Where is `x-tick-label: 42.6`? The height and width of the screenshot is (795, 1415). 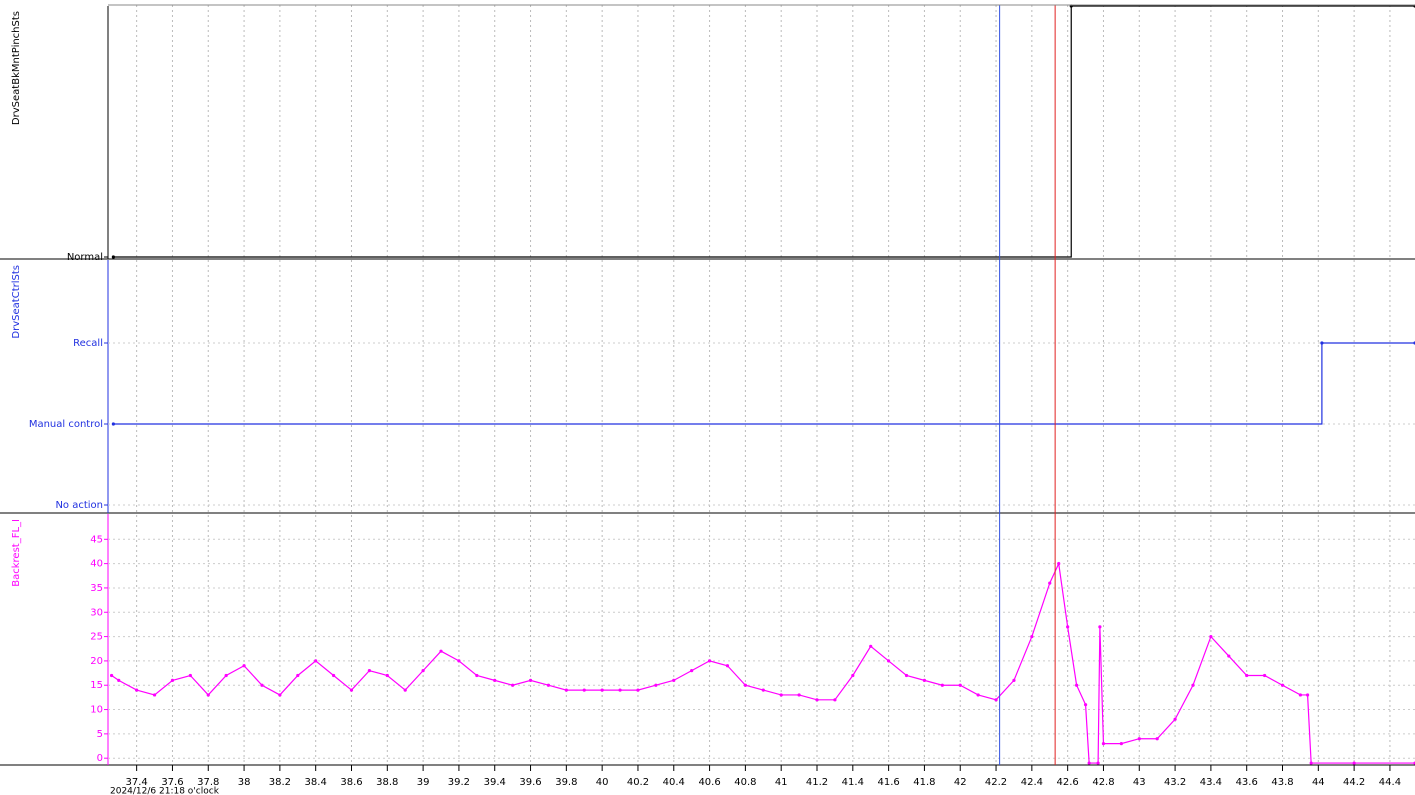 x-tick-label: 42.6 is located at coordinates (1068, 782).